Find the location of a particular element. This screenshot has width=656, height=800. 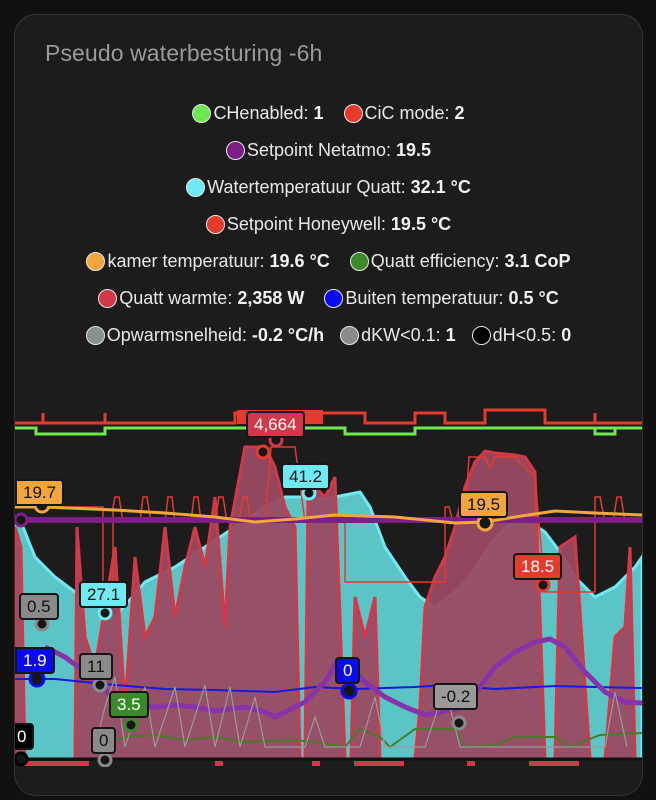

legend-label: CHenabled: is located at coordinates (261, 113).